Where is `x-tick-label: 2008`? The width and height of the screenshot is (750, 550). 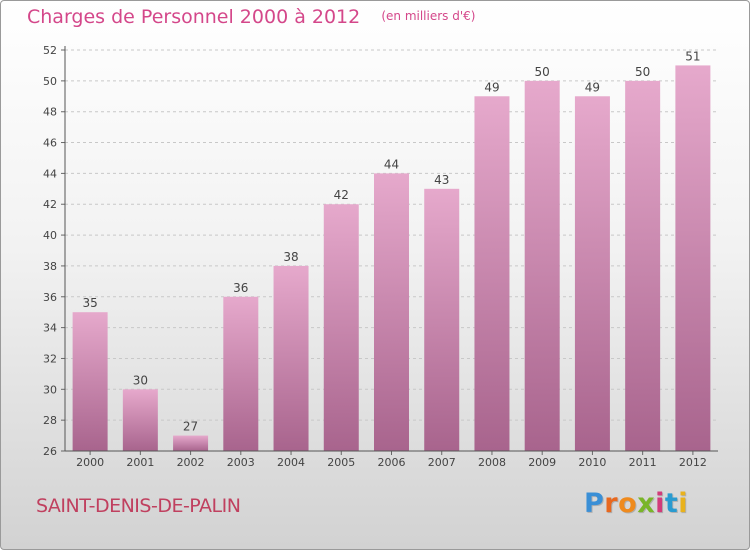
x-tick-label: 2008 is located at coordinates (492, 462).